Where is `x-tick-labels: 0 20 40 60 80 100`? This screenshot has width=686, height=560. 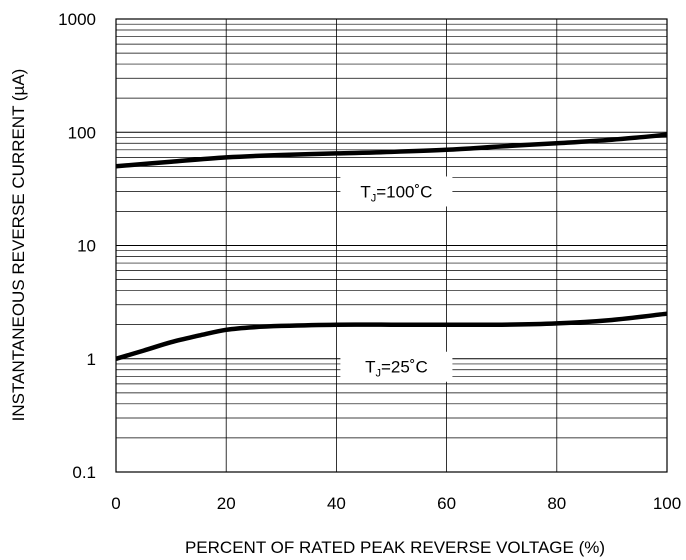
x-tick-labels: 0 20 40 60 80 100 is located at coordinates (396, 503).